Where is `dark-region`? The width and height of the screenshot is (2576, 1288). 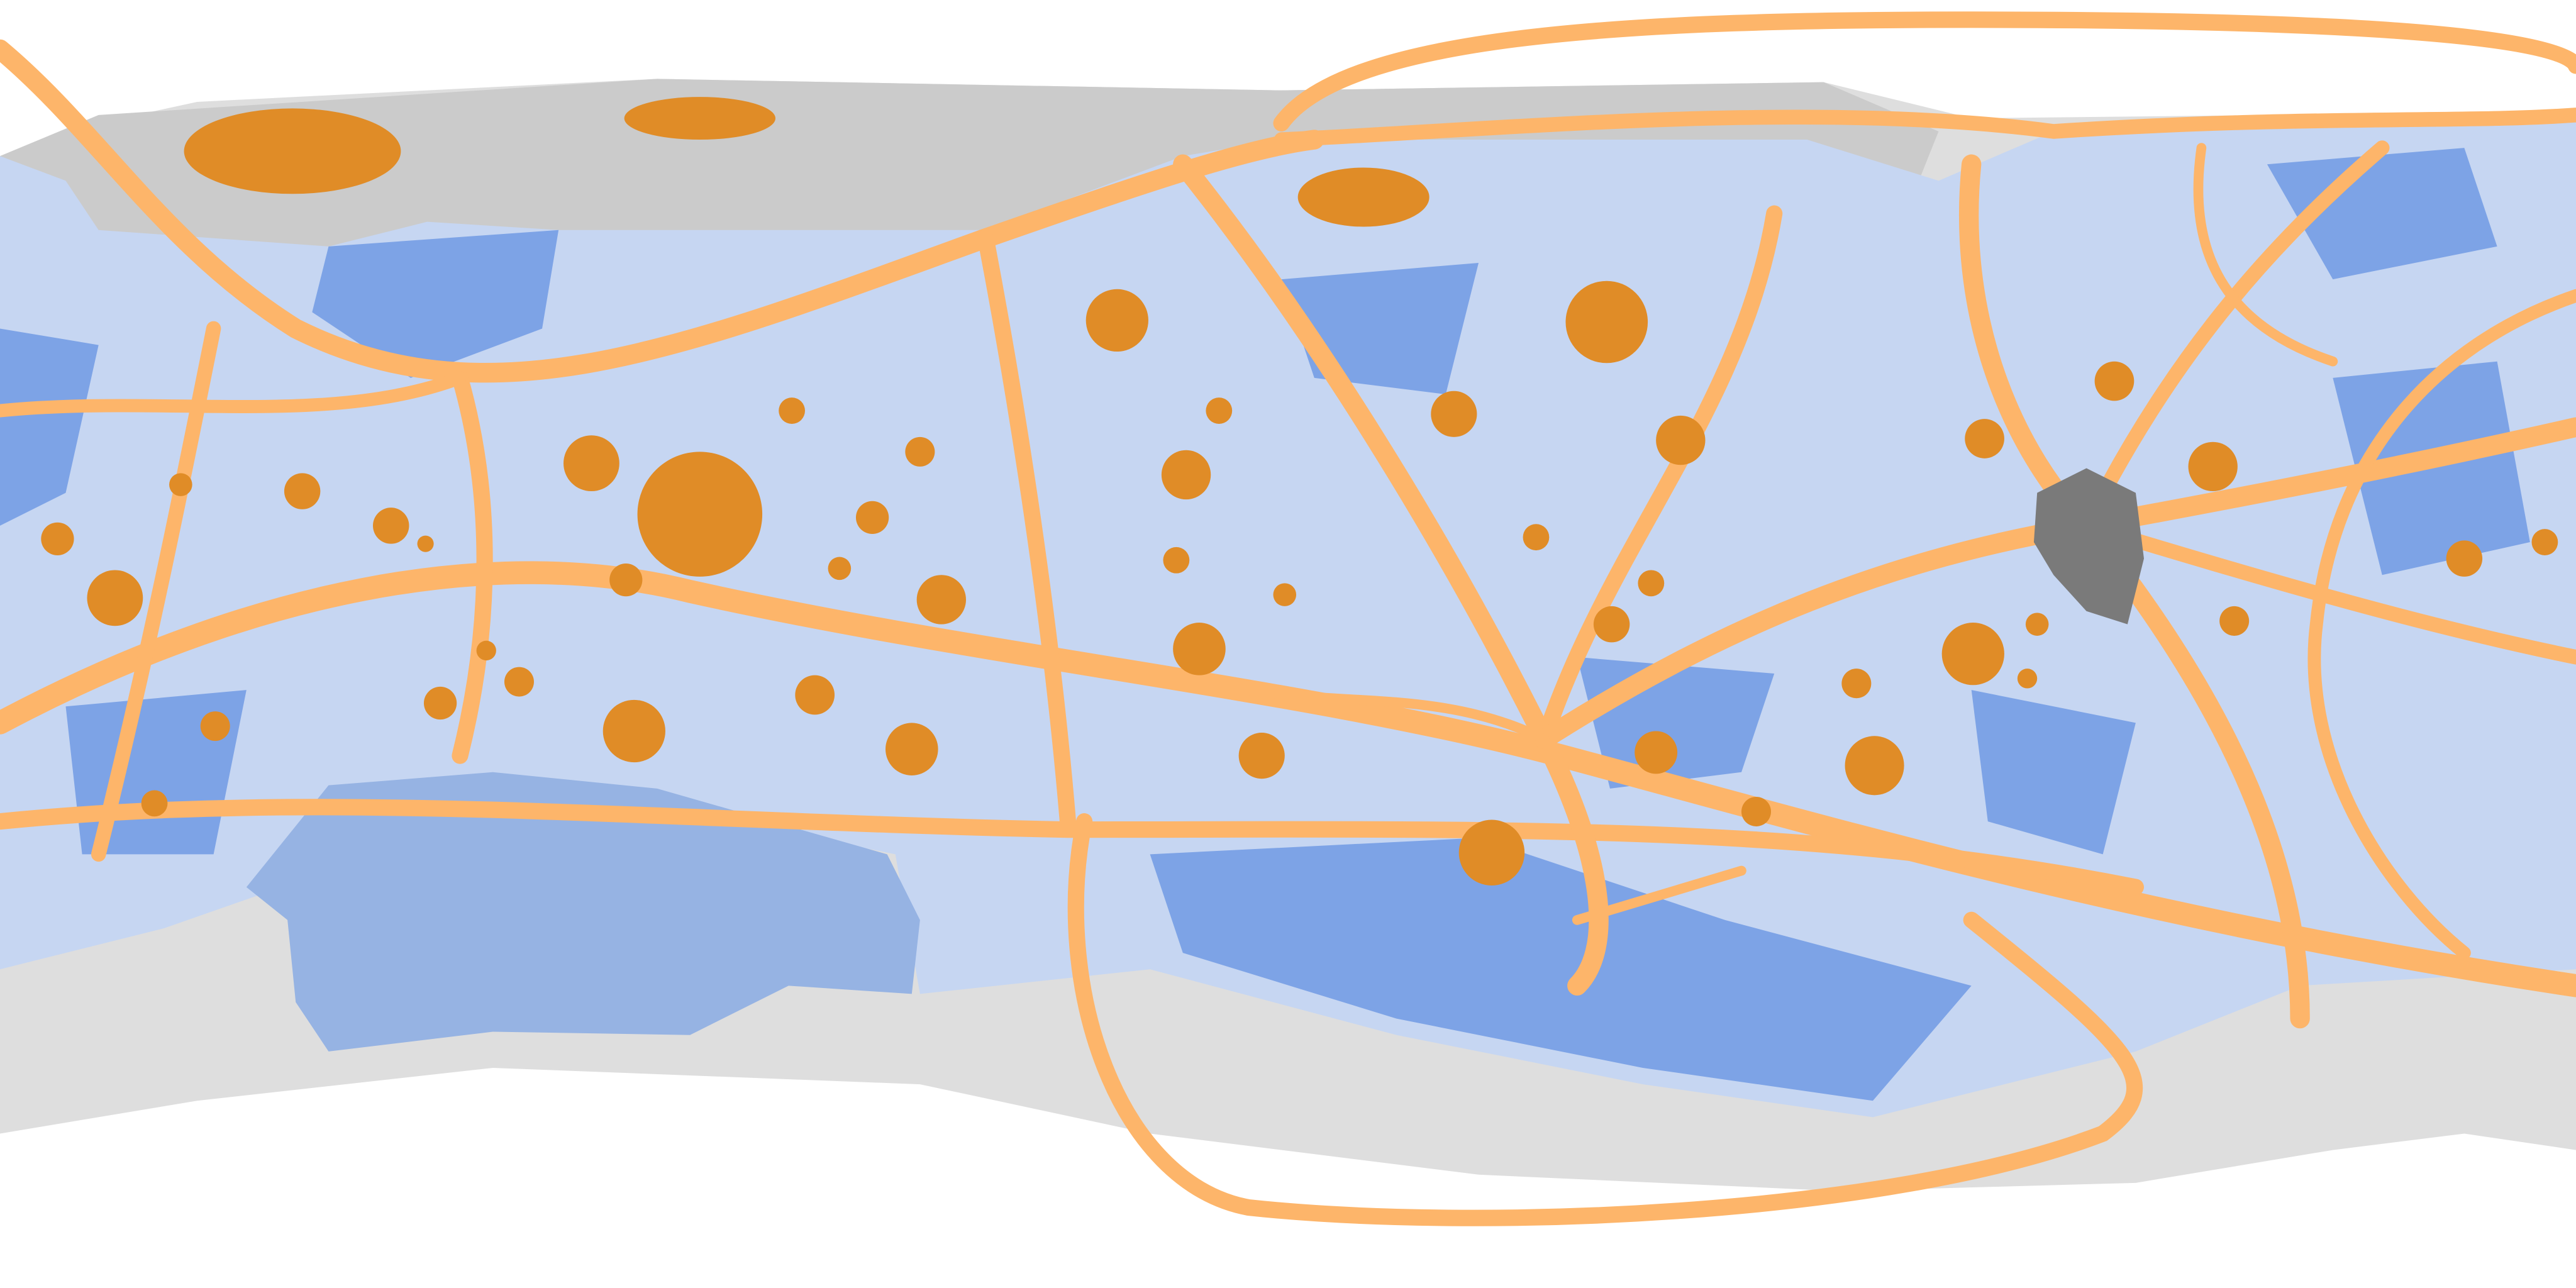 dark-region is located at coordinates (2088, 546).